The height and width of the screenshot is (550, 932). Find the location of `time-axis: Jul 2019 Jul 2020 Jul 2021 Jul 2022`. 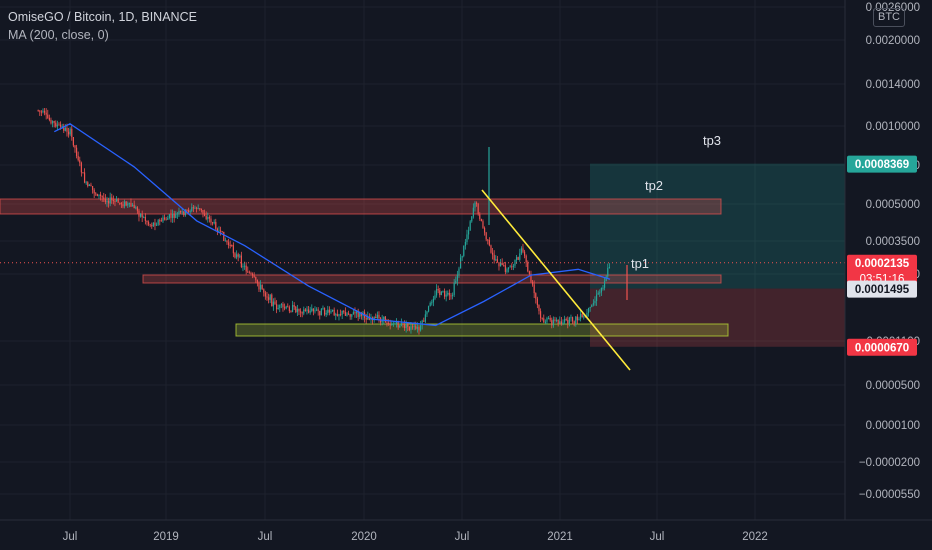

time-axis: Jul 2019 Jul 2020 Jul 2021 Jul 2022 is located at coordinates (415, 537).